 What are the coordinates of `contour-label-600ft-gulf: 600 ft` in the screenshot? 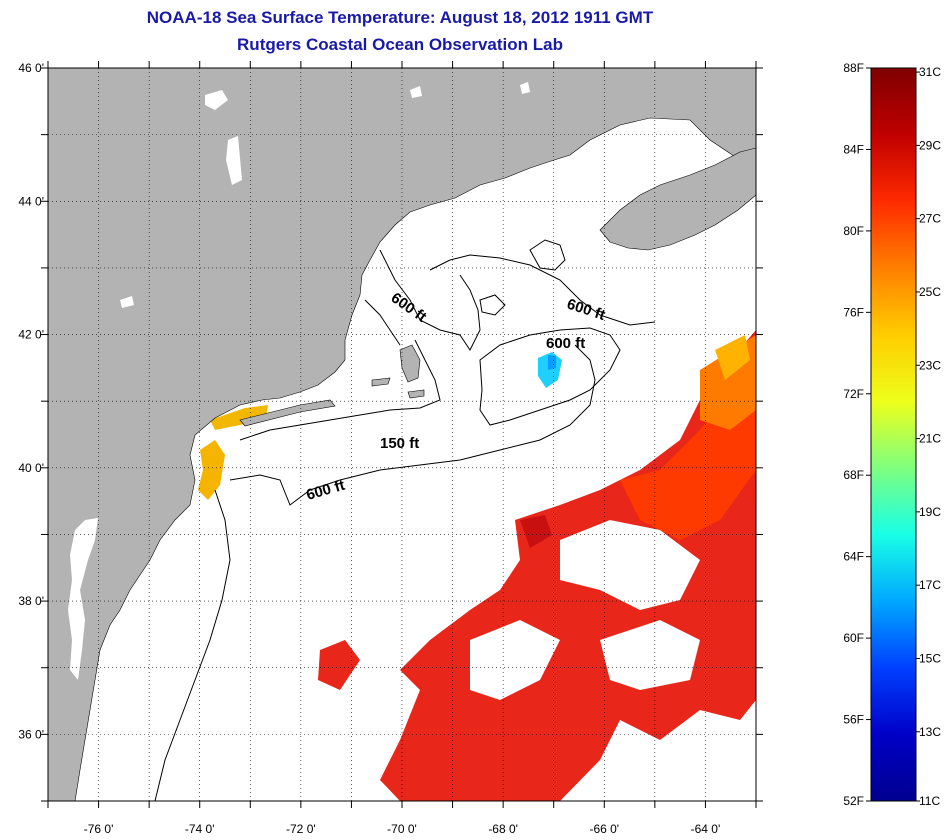 It's located at (565, 343).